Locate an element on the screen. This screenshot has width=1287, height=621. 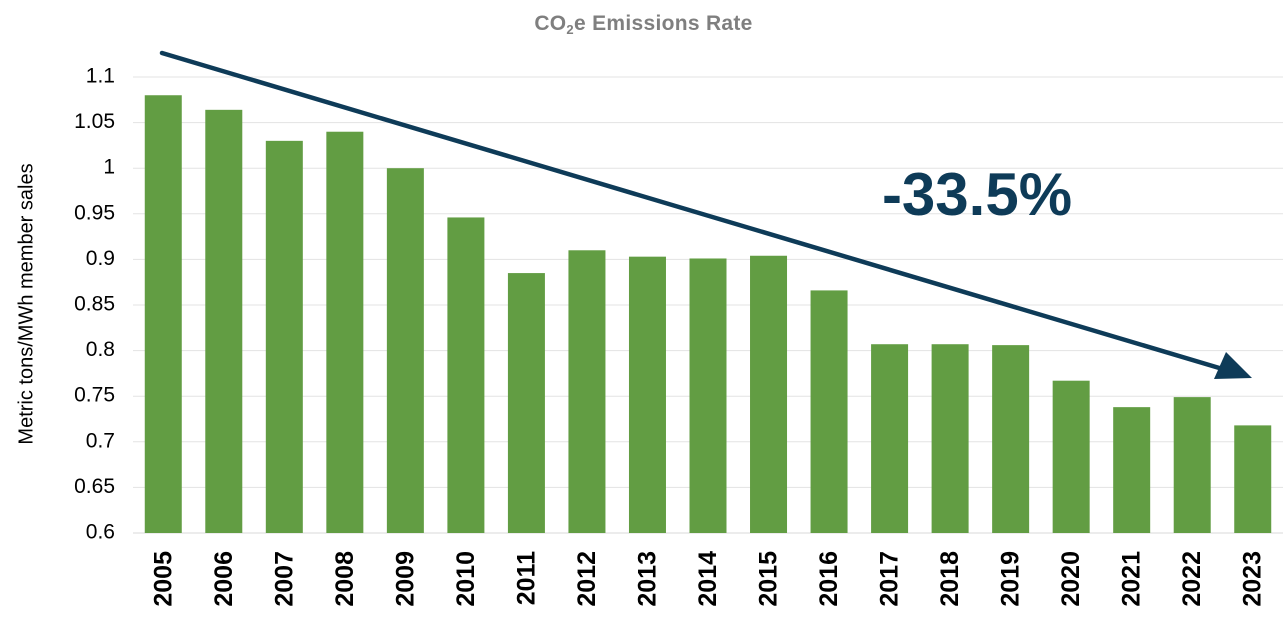
x-tick-label: 2014 is located at coordinates (708, 579).